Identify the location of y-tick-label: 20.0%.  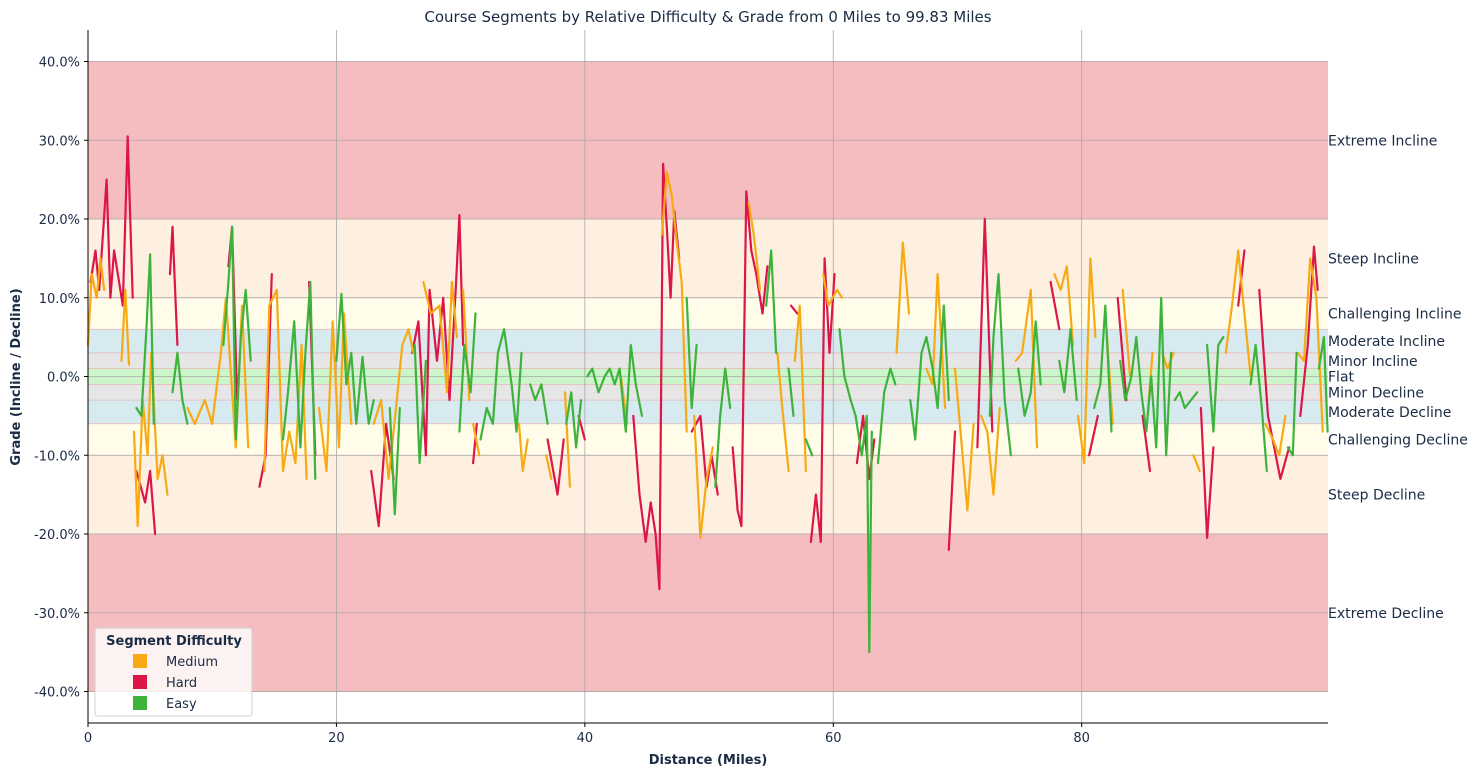
(59, 220).